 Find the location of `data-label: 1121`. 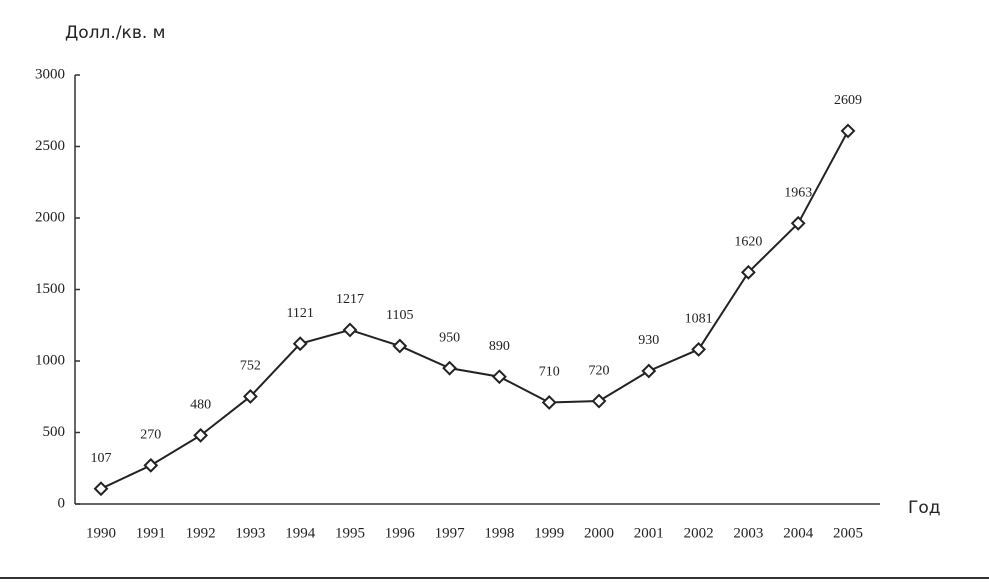

data-label: 1121 is located at coordinates (299, 313).